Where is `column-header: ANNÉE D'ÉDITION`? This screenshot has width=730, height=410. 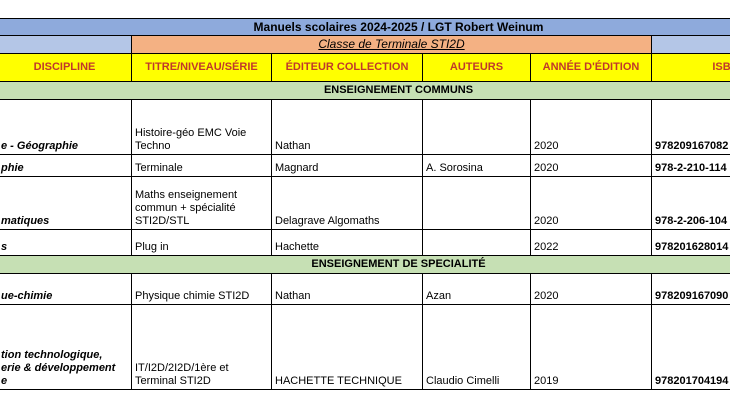
column-header: ANNÉE D'ÉDITION is located at coordinates (591, 68).